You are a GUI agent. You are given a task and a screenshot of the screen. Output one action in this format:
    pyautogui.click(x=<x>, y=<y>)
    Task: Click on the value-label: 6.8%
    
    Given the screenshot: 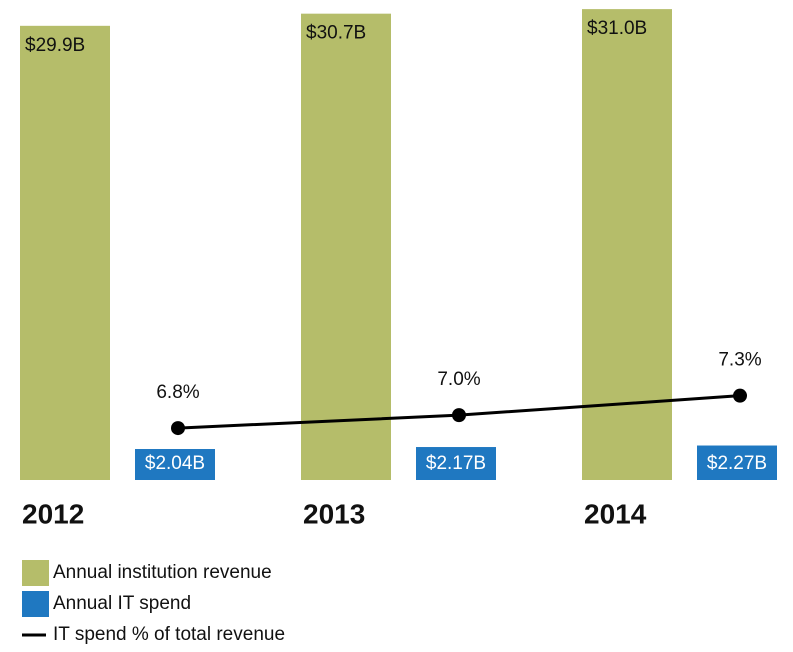 What is the action you would take?
    pyautogui.click(x=177, y=392)
    